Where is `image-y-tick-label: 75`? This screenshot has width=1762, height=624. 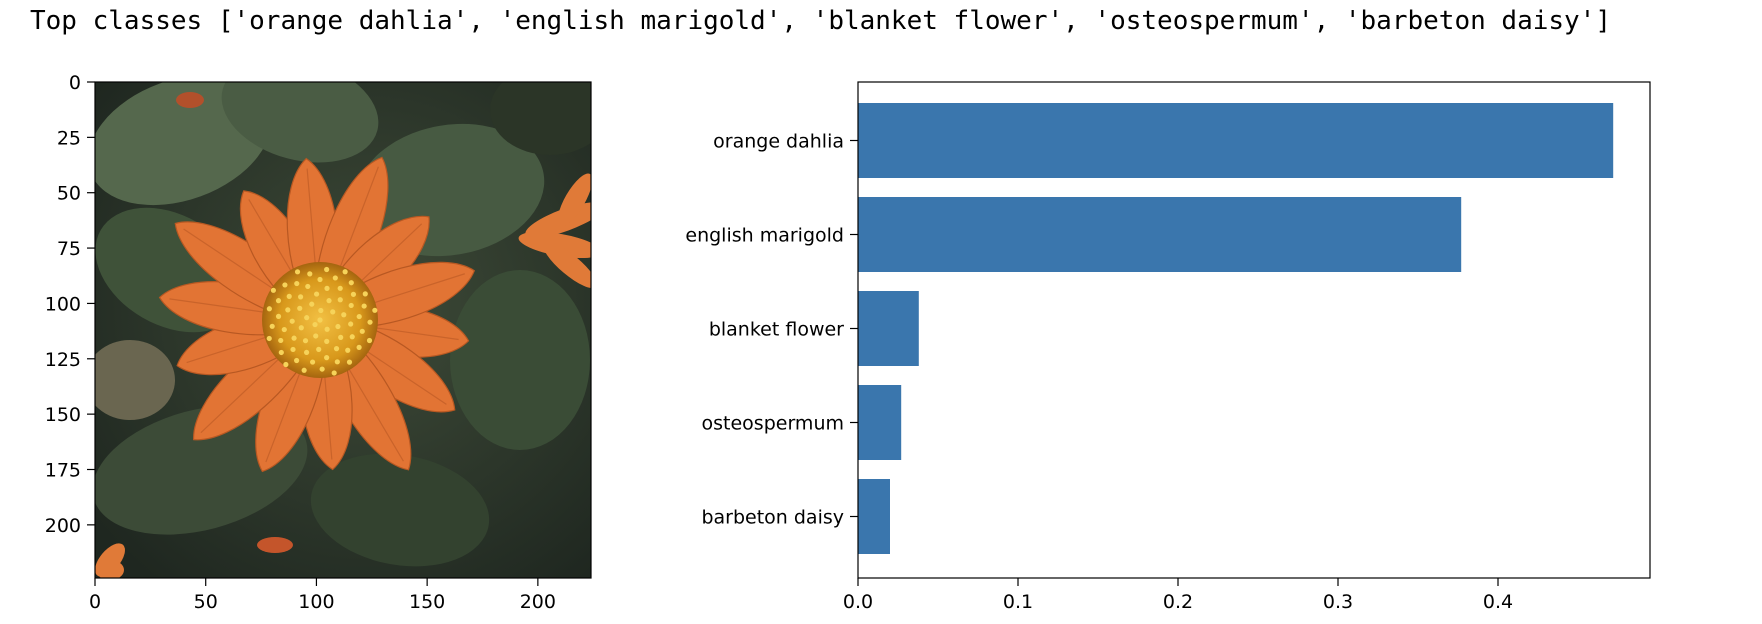
image-y-tick-label: 75 is located at coordinates (69, 249).